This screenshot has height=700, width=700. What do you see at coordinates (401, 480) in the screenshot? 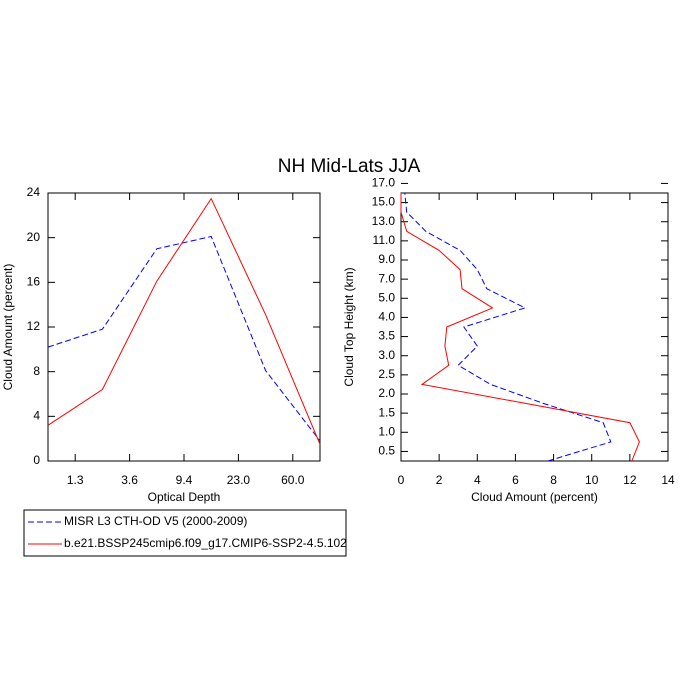
I see `x-tick-label: 0` at bounding box center [401, 480].